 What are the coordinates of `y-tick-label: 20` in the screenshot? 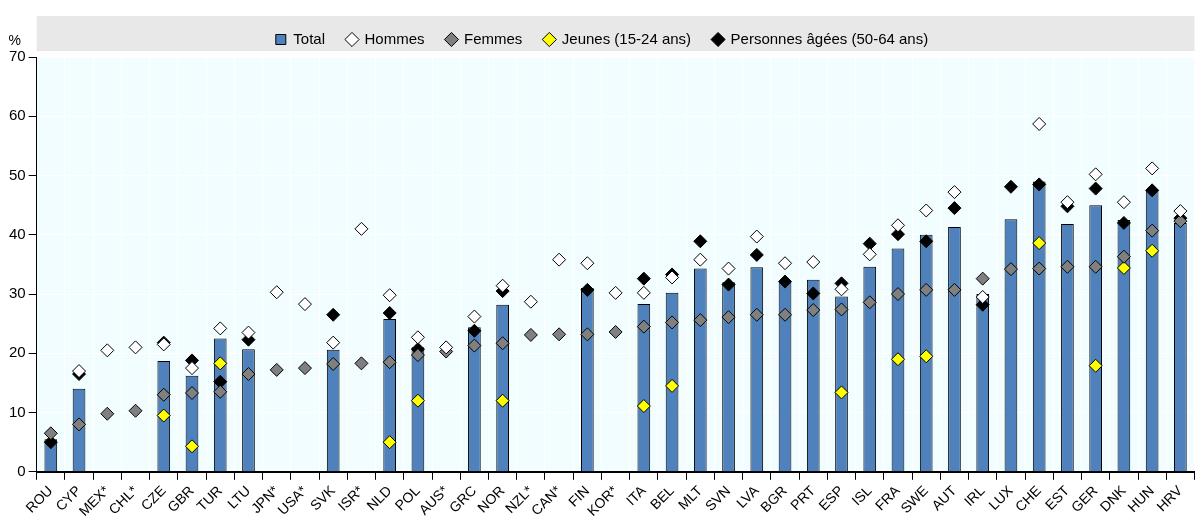 It's located at (17, 352).